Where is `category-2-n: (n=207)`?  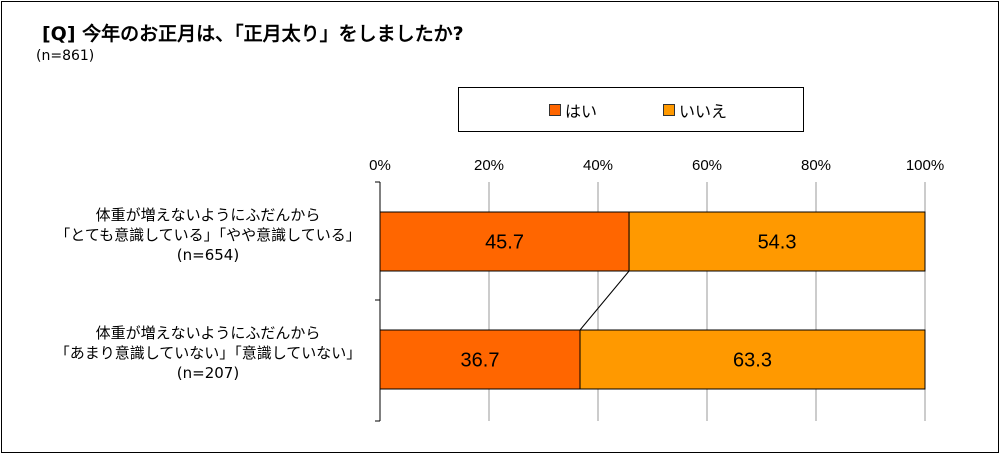 category-2-n: (n=207) is located at coordinates (208, 373).